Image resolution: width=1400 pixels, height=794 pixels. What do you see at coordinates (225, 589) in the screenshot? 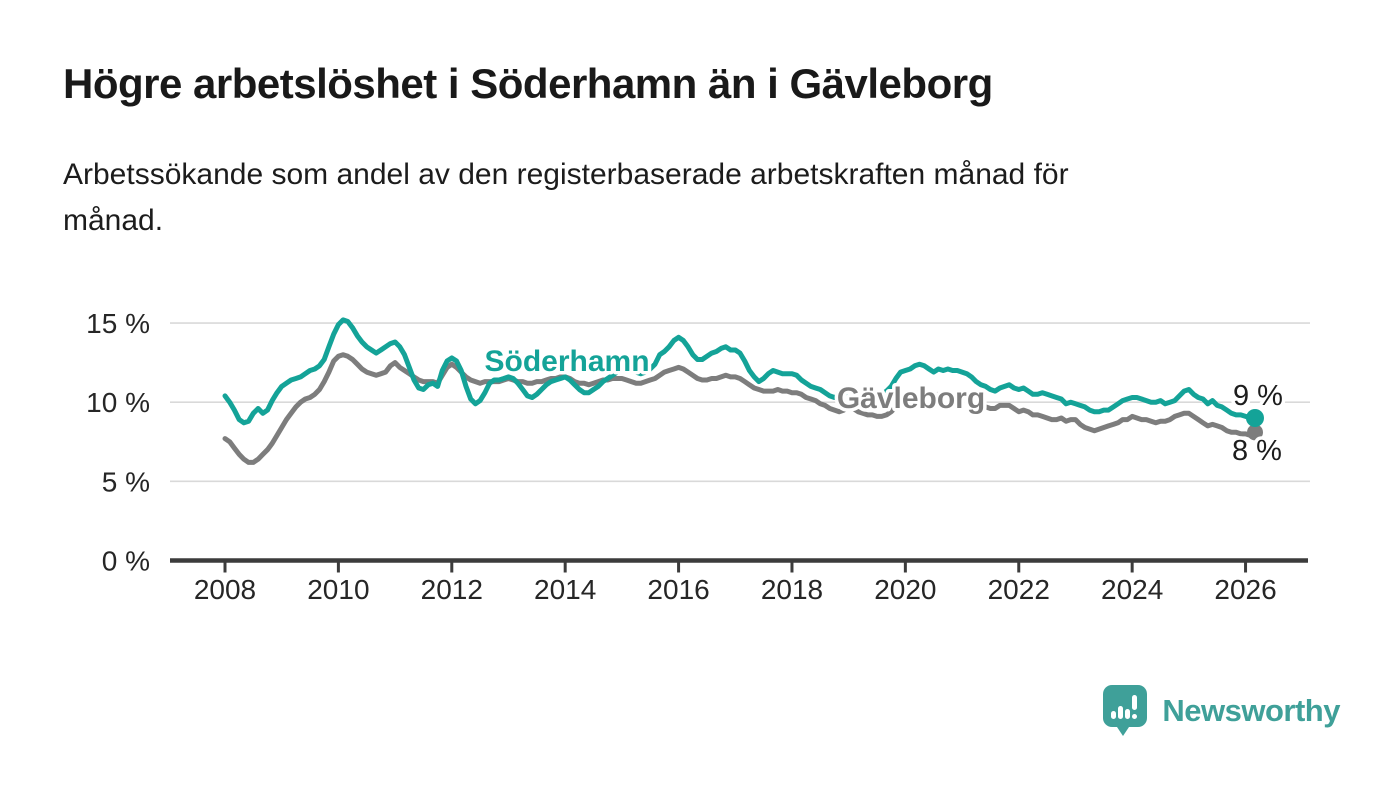
I see `x-axis-tick-label: 2008` at bounding box center [225, 589].